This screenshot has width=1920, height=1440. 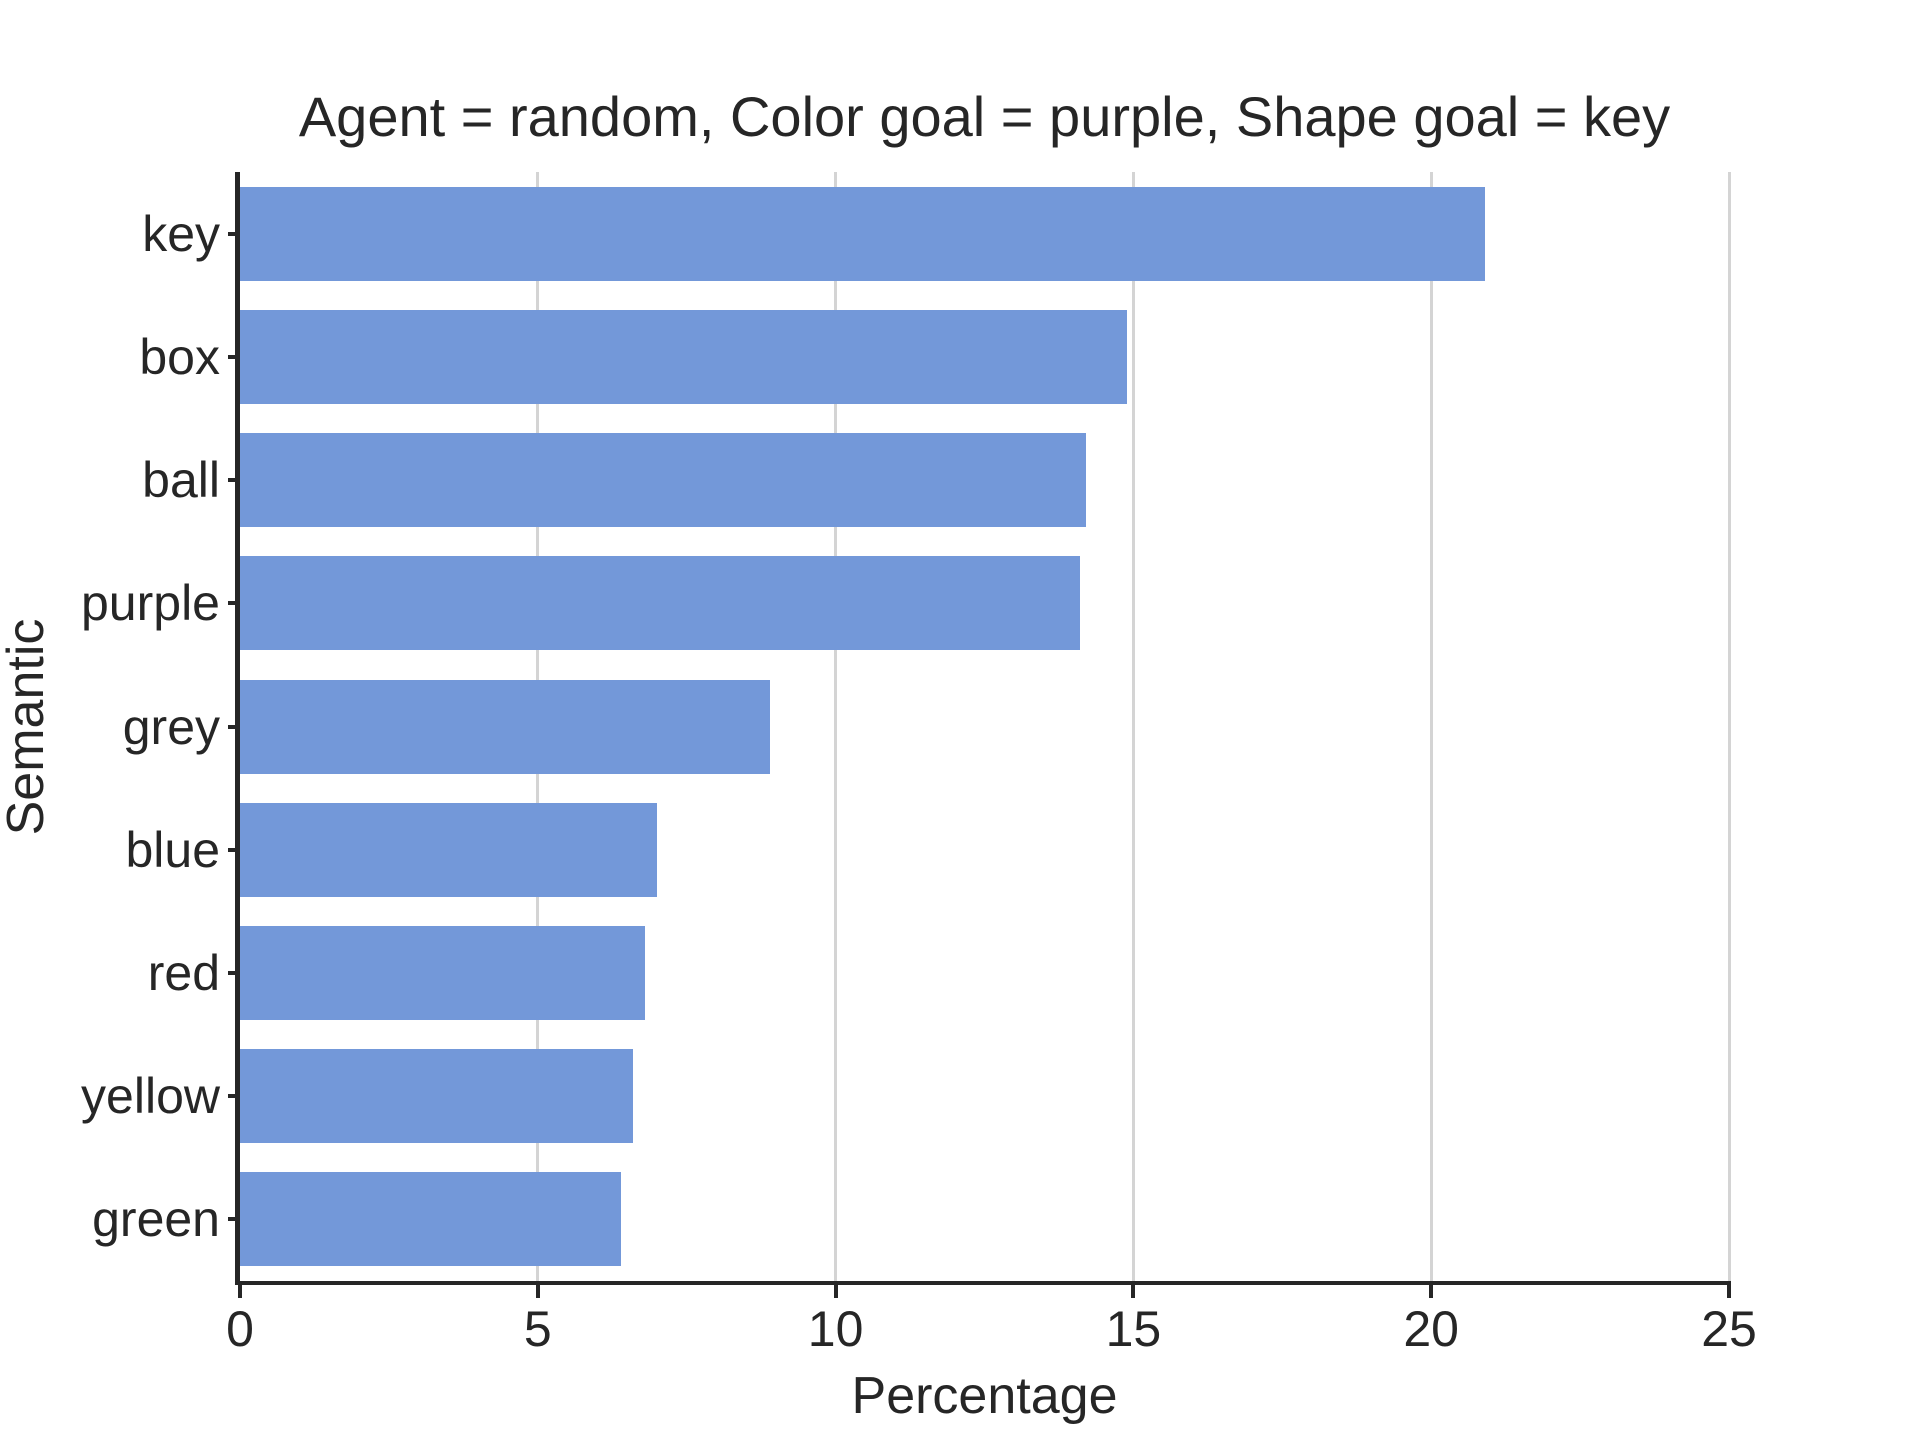 I want to click on ytick-label-box: box, so click(x=179, y=356).